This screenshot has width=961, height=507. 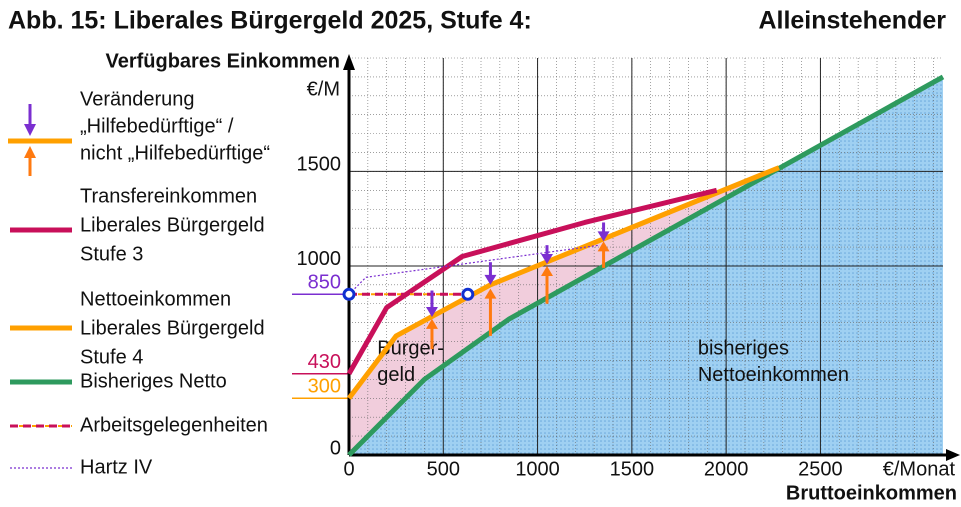 I want to click on y-tick-label: 0, so click(x=335, y=448).